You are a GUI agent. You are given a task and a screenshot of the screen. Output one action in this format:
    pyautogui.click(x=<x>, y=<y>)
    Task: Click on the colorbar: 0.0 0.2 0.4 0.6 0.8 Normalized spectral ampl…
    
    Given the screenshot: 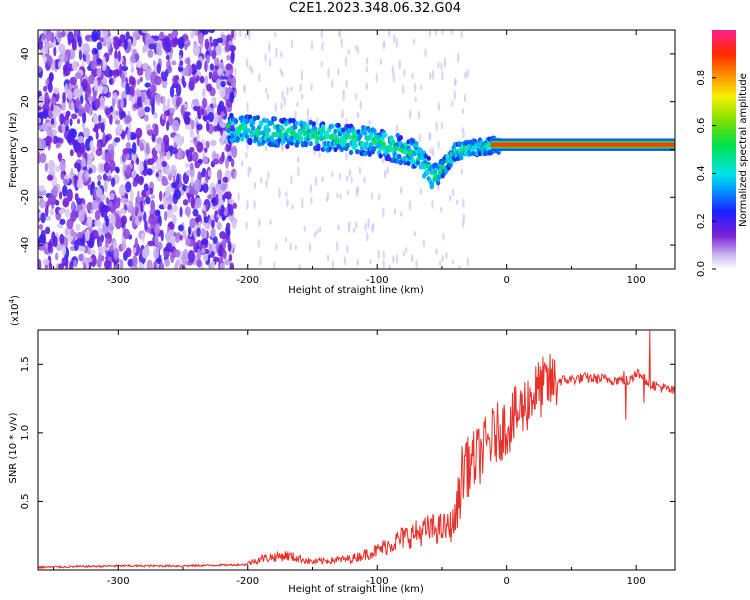 What is the action you would take?
    pyautogui.click(x=722, y=153)
    